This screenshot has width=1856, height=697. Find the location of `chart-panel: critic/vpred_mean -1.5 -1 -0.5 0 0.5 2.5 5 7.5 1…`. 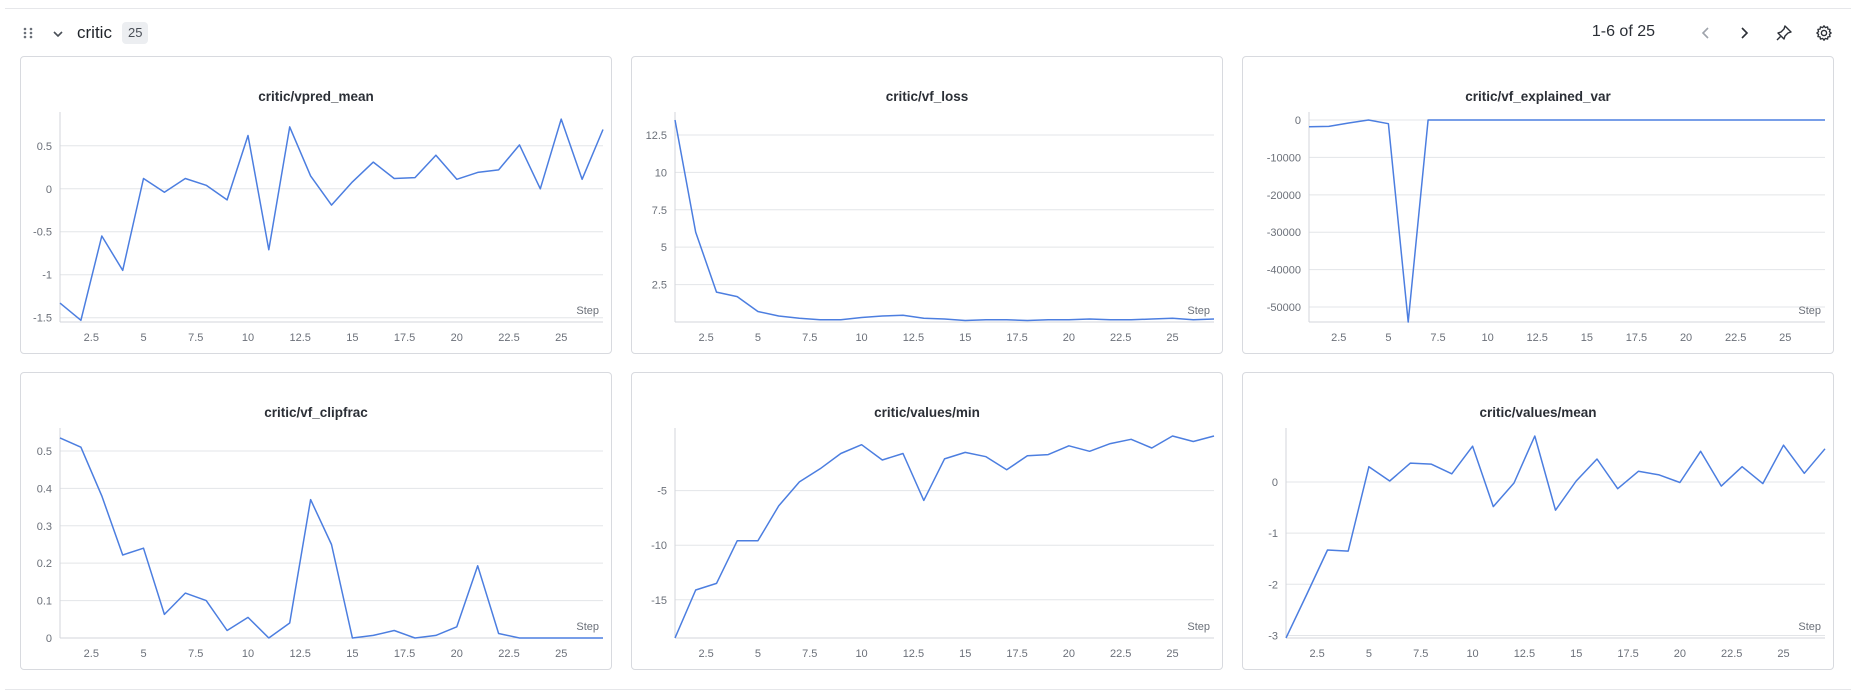

chart-panel: critic/vpred_mean -1.5 -1 -0.5 0 0.5 2.5 5 7.5 1… is located at coordinates (316, 205).